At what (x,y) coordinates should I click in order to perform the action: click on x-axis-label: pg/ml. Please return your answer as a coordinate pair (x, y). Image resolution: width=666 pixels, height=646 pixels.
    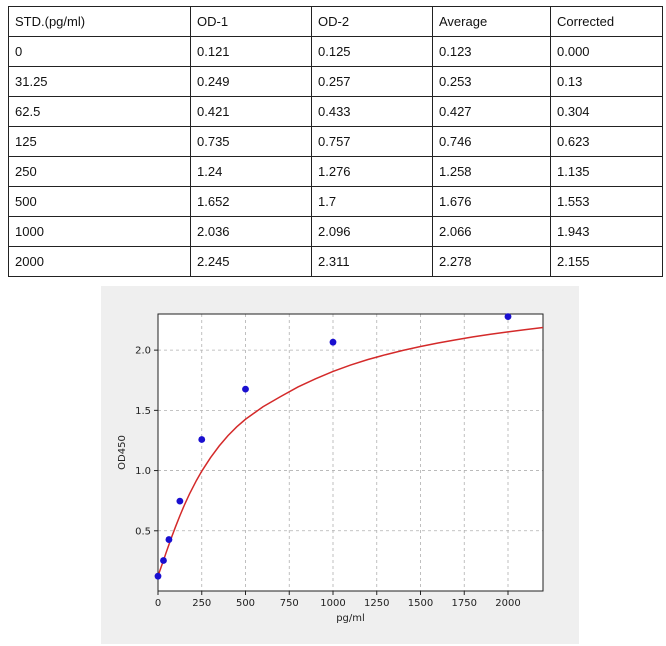
    Looking at the image, I should click on (350, 618).